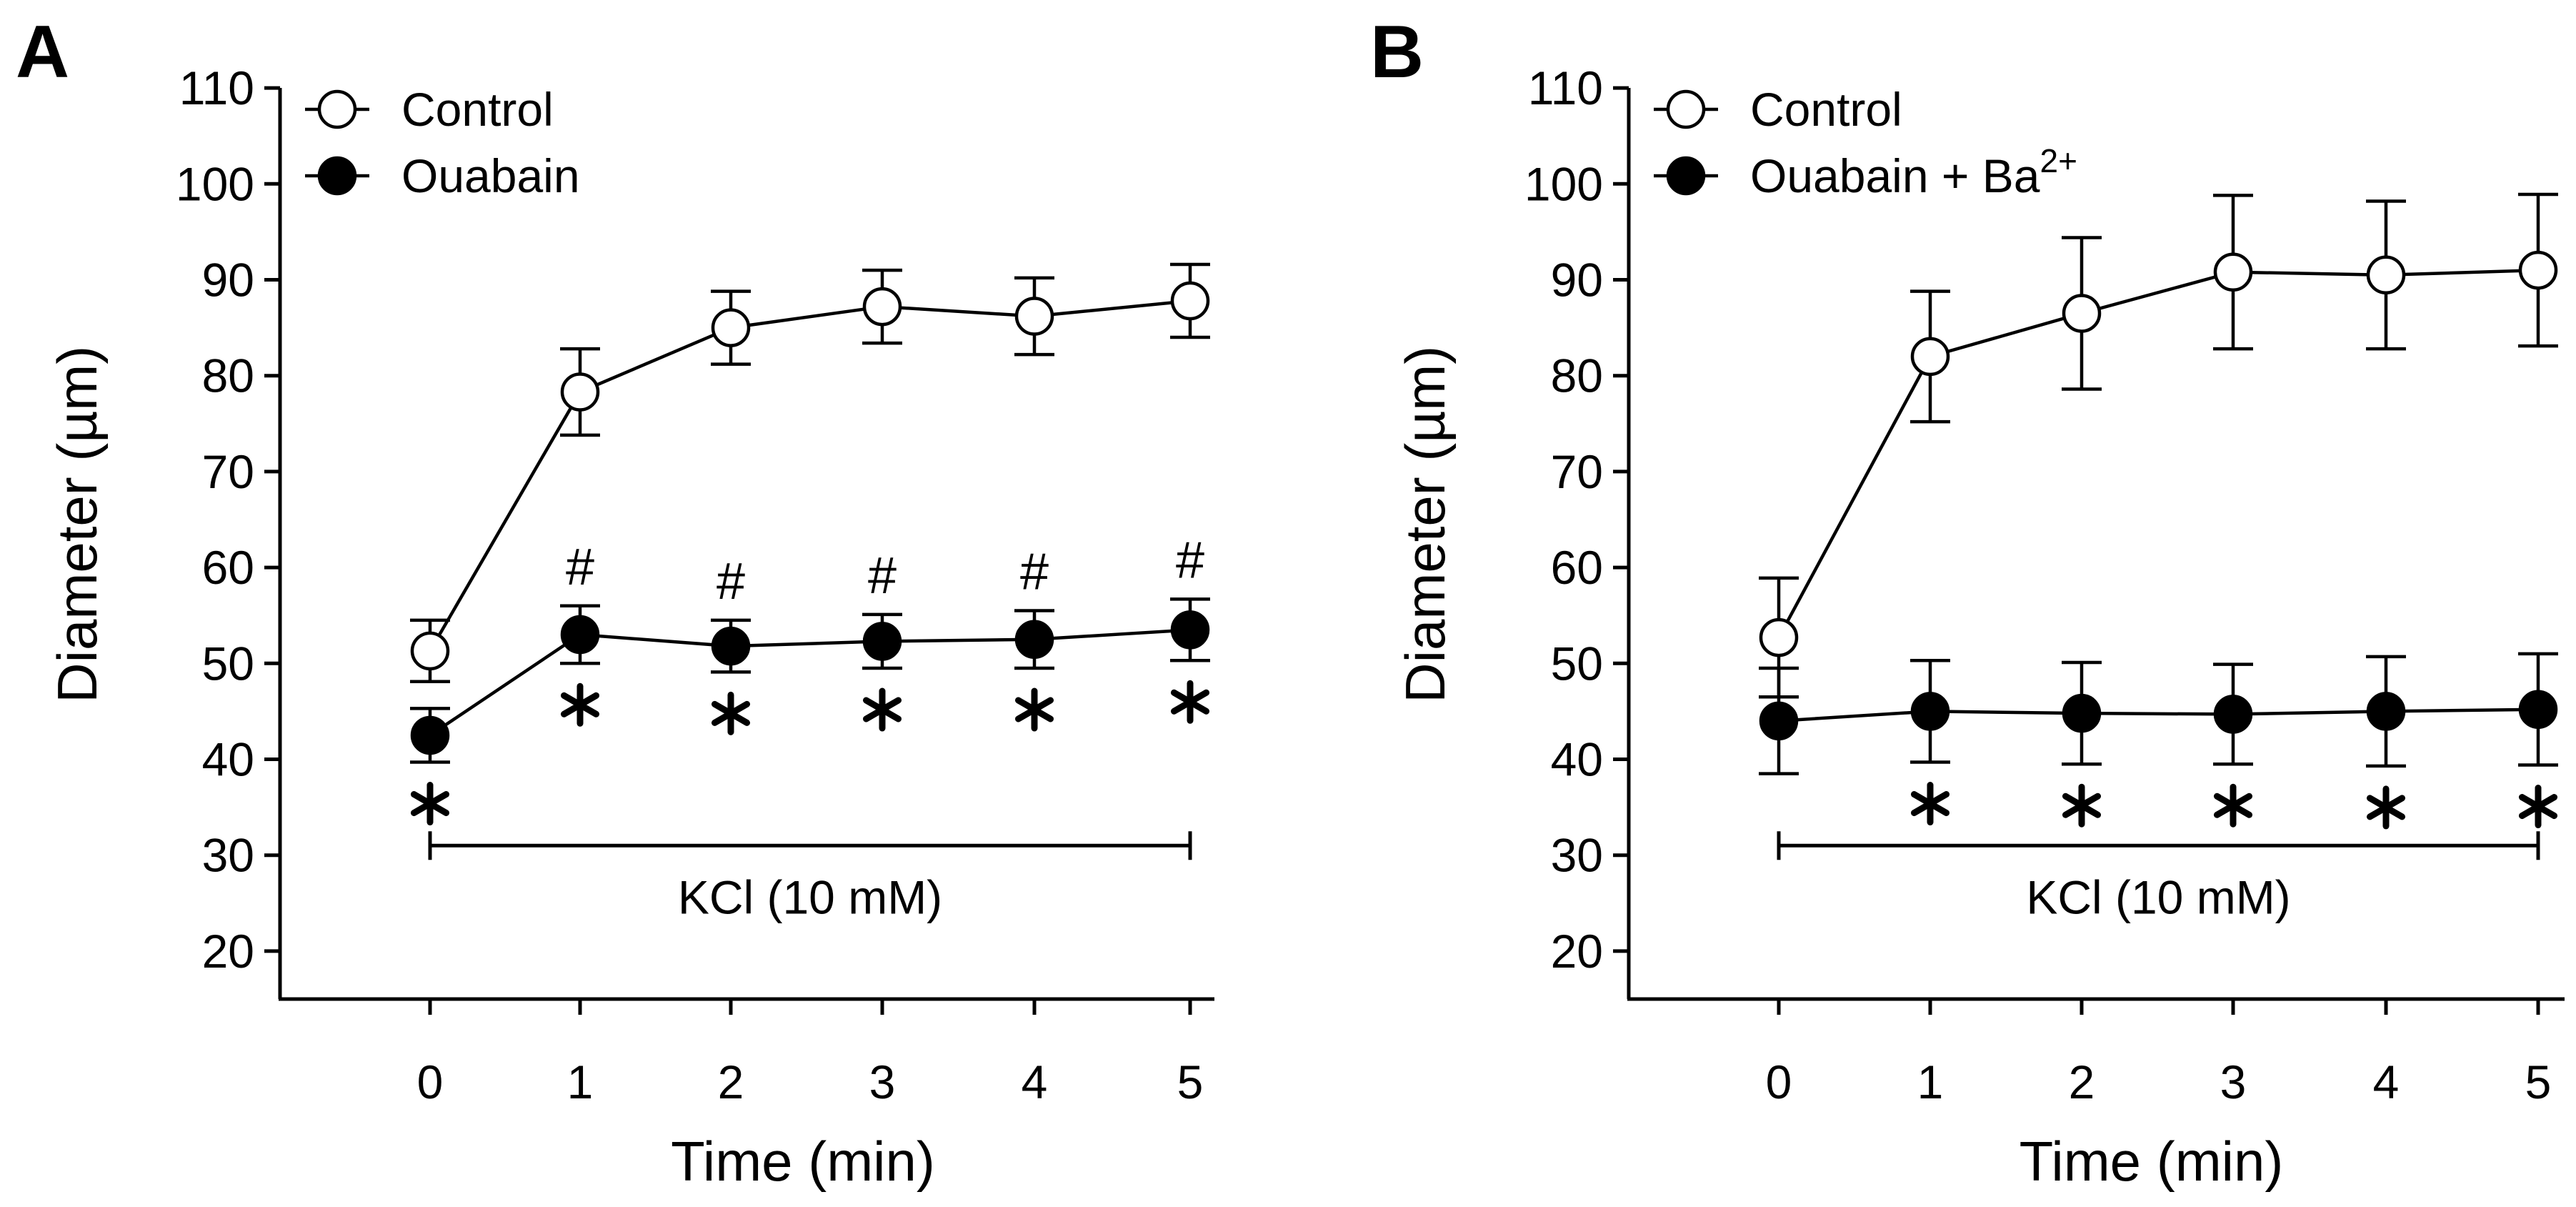 The image size is (2576, 1207). I want to click on legend-label-superscript: 2+, so click(2059, 160).